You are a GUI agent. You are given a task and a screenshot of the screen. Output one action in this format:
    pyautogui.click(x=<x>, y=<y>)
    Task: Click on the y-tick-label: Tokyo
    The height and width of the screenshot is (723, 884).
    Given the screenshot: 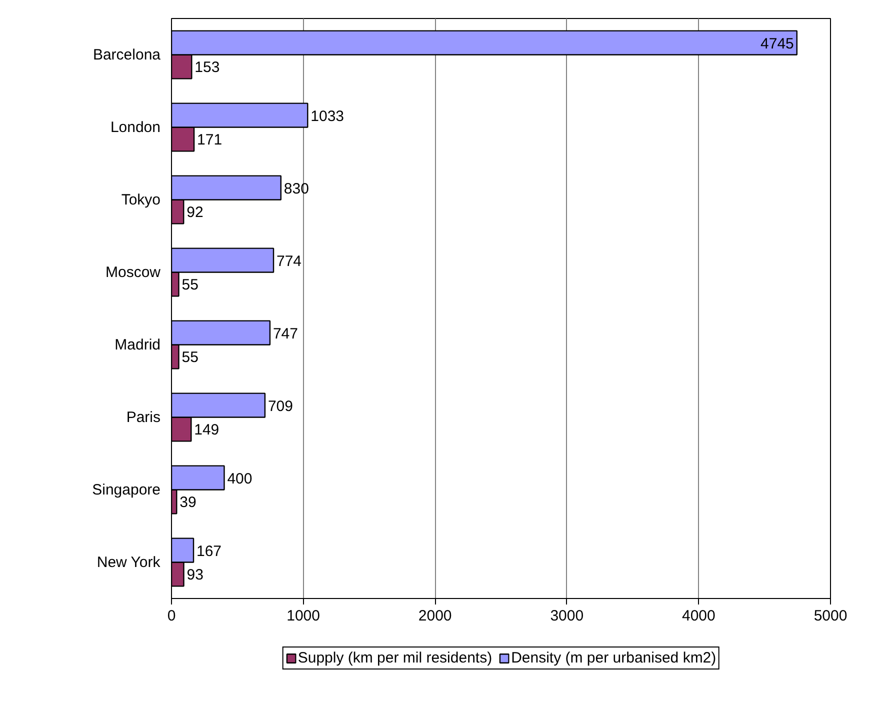 What is the action you would take?
    pyautogui.click(x=141, y=199)
    